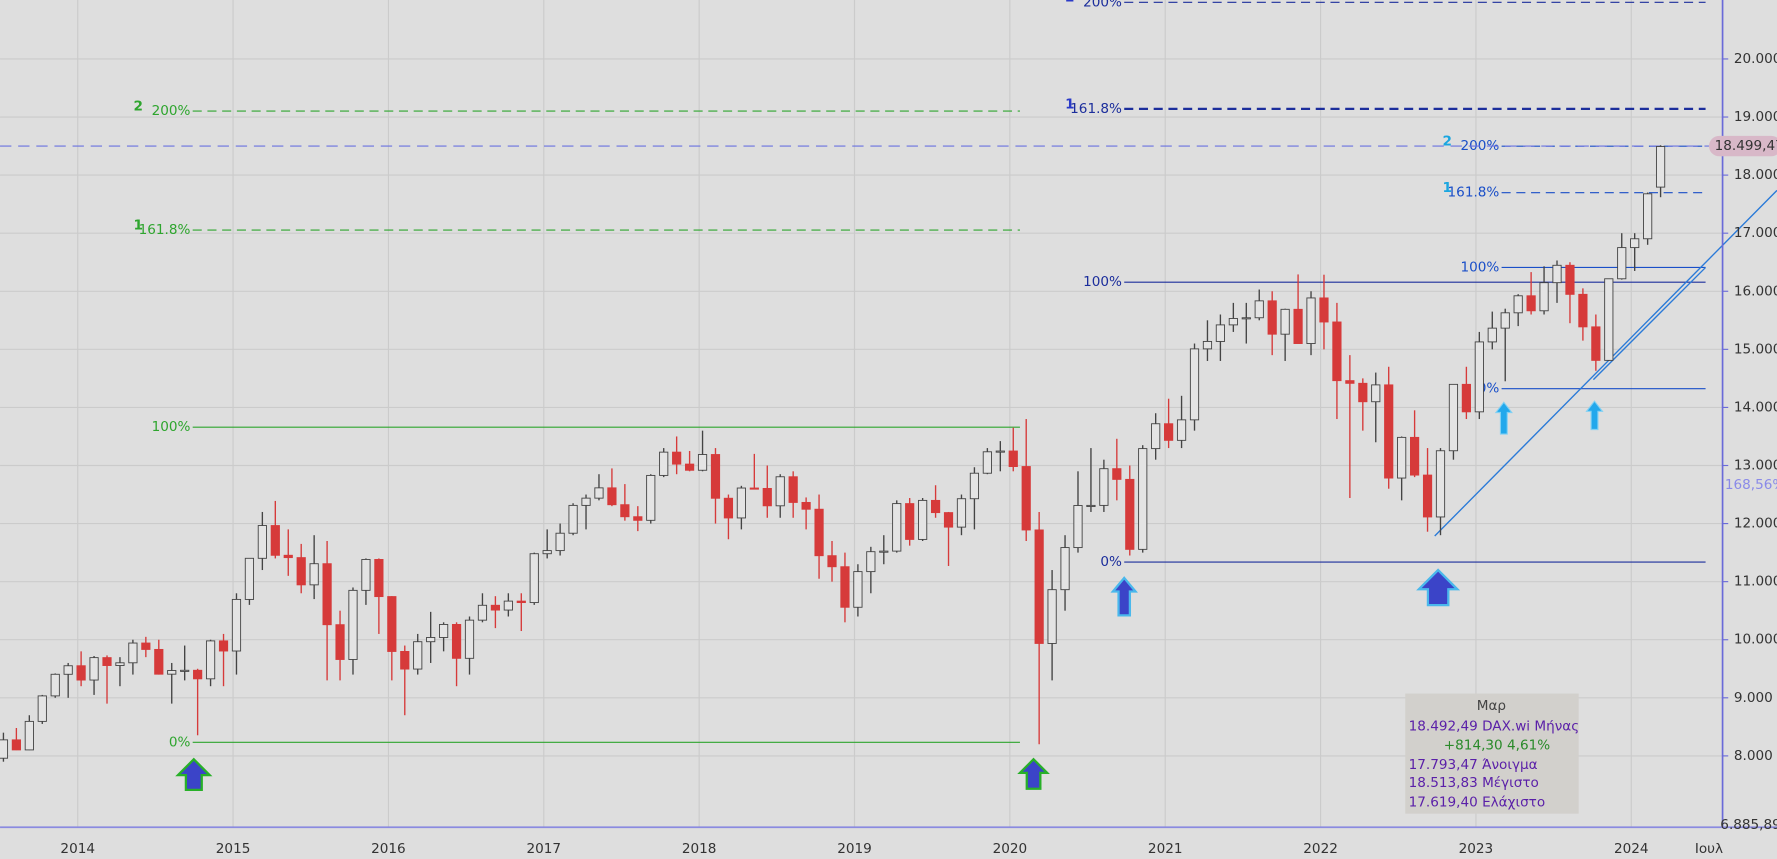 This screenshot has height=859, width=1777. I want to click on y-tick-label: 13.000, so click(1755, 465).